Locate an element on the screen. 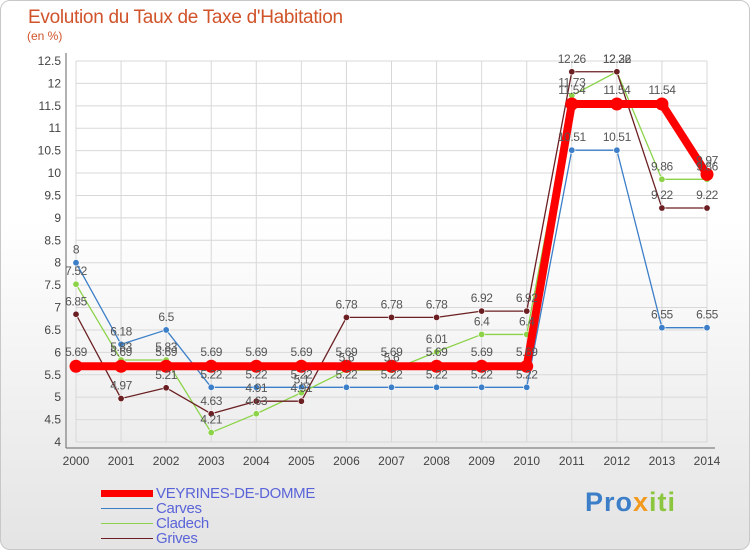 The width and height of the screenshot is (750, 550). legend-swatch-veyrines is located at coordinates (127, 493).